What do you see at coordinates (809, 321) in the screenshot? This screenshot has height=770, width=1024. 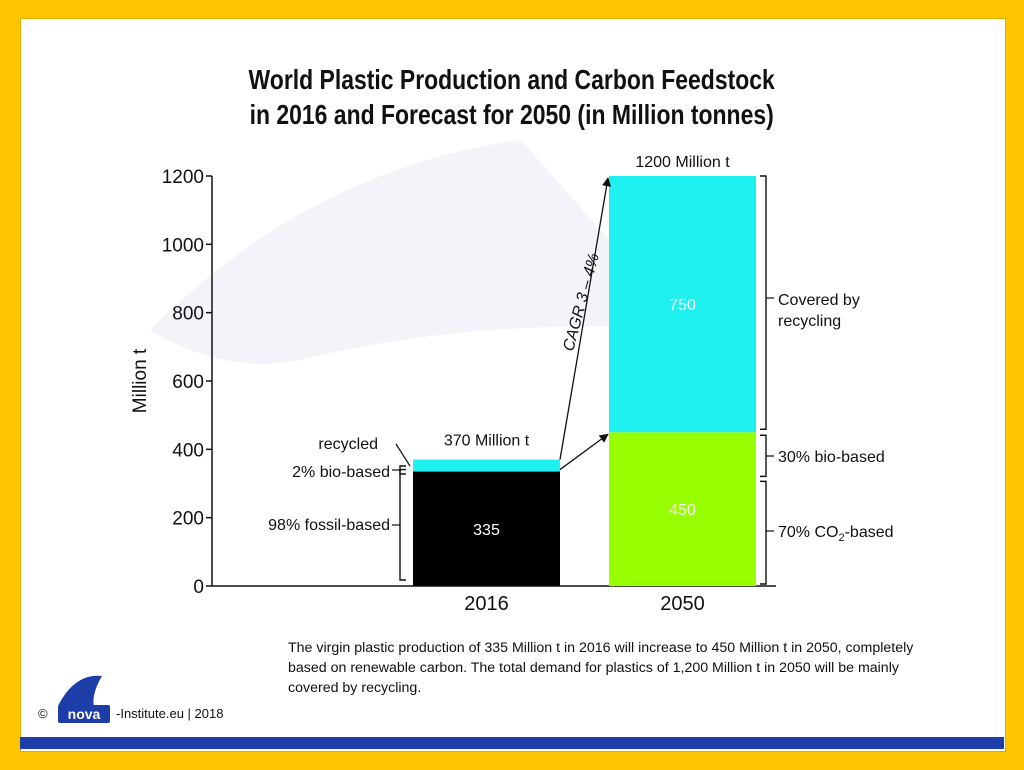 I see `annotation-recycling: recycling` at bounding box center [809, 321].